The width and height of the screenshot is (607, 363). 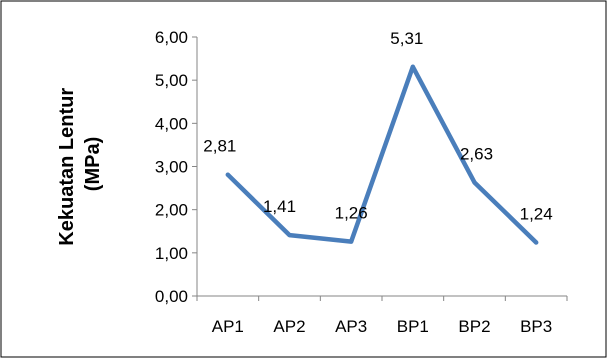 I want to click on data-label: 2,63, so click(x=476, y=153).